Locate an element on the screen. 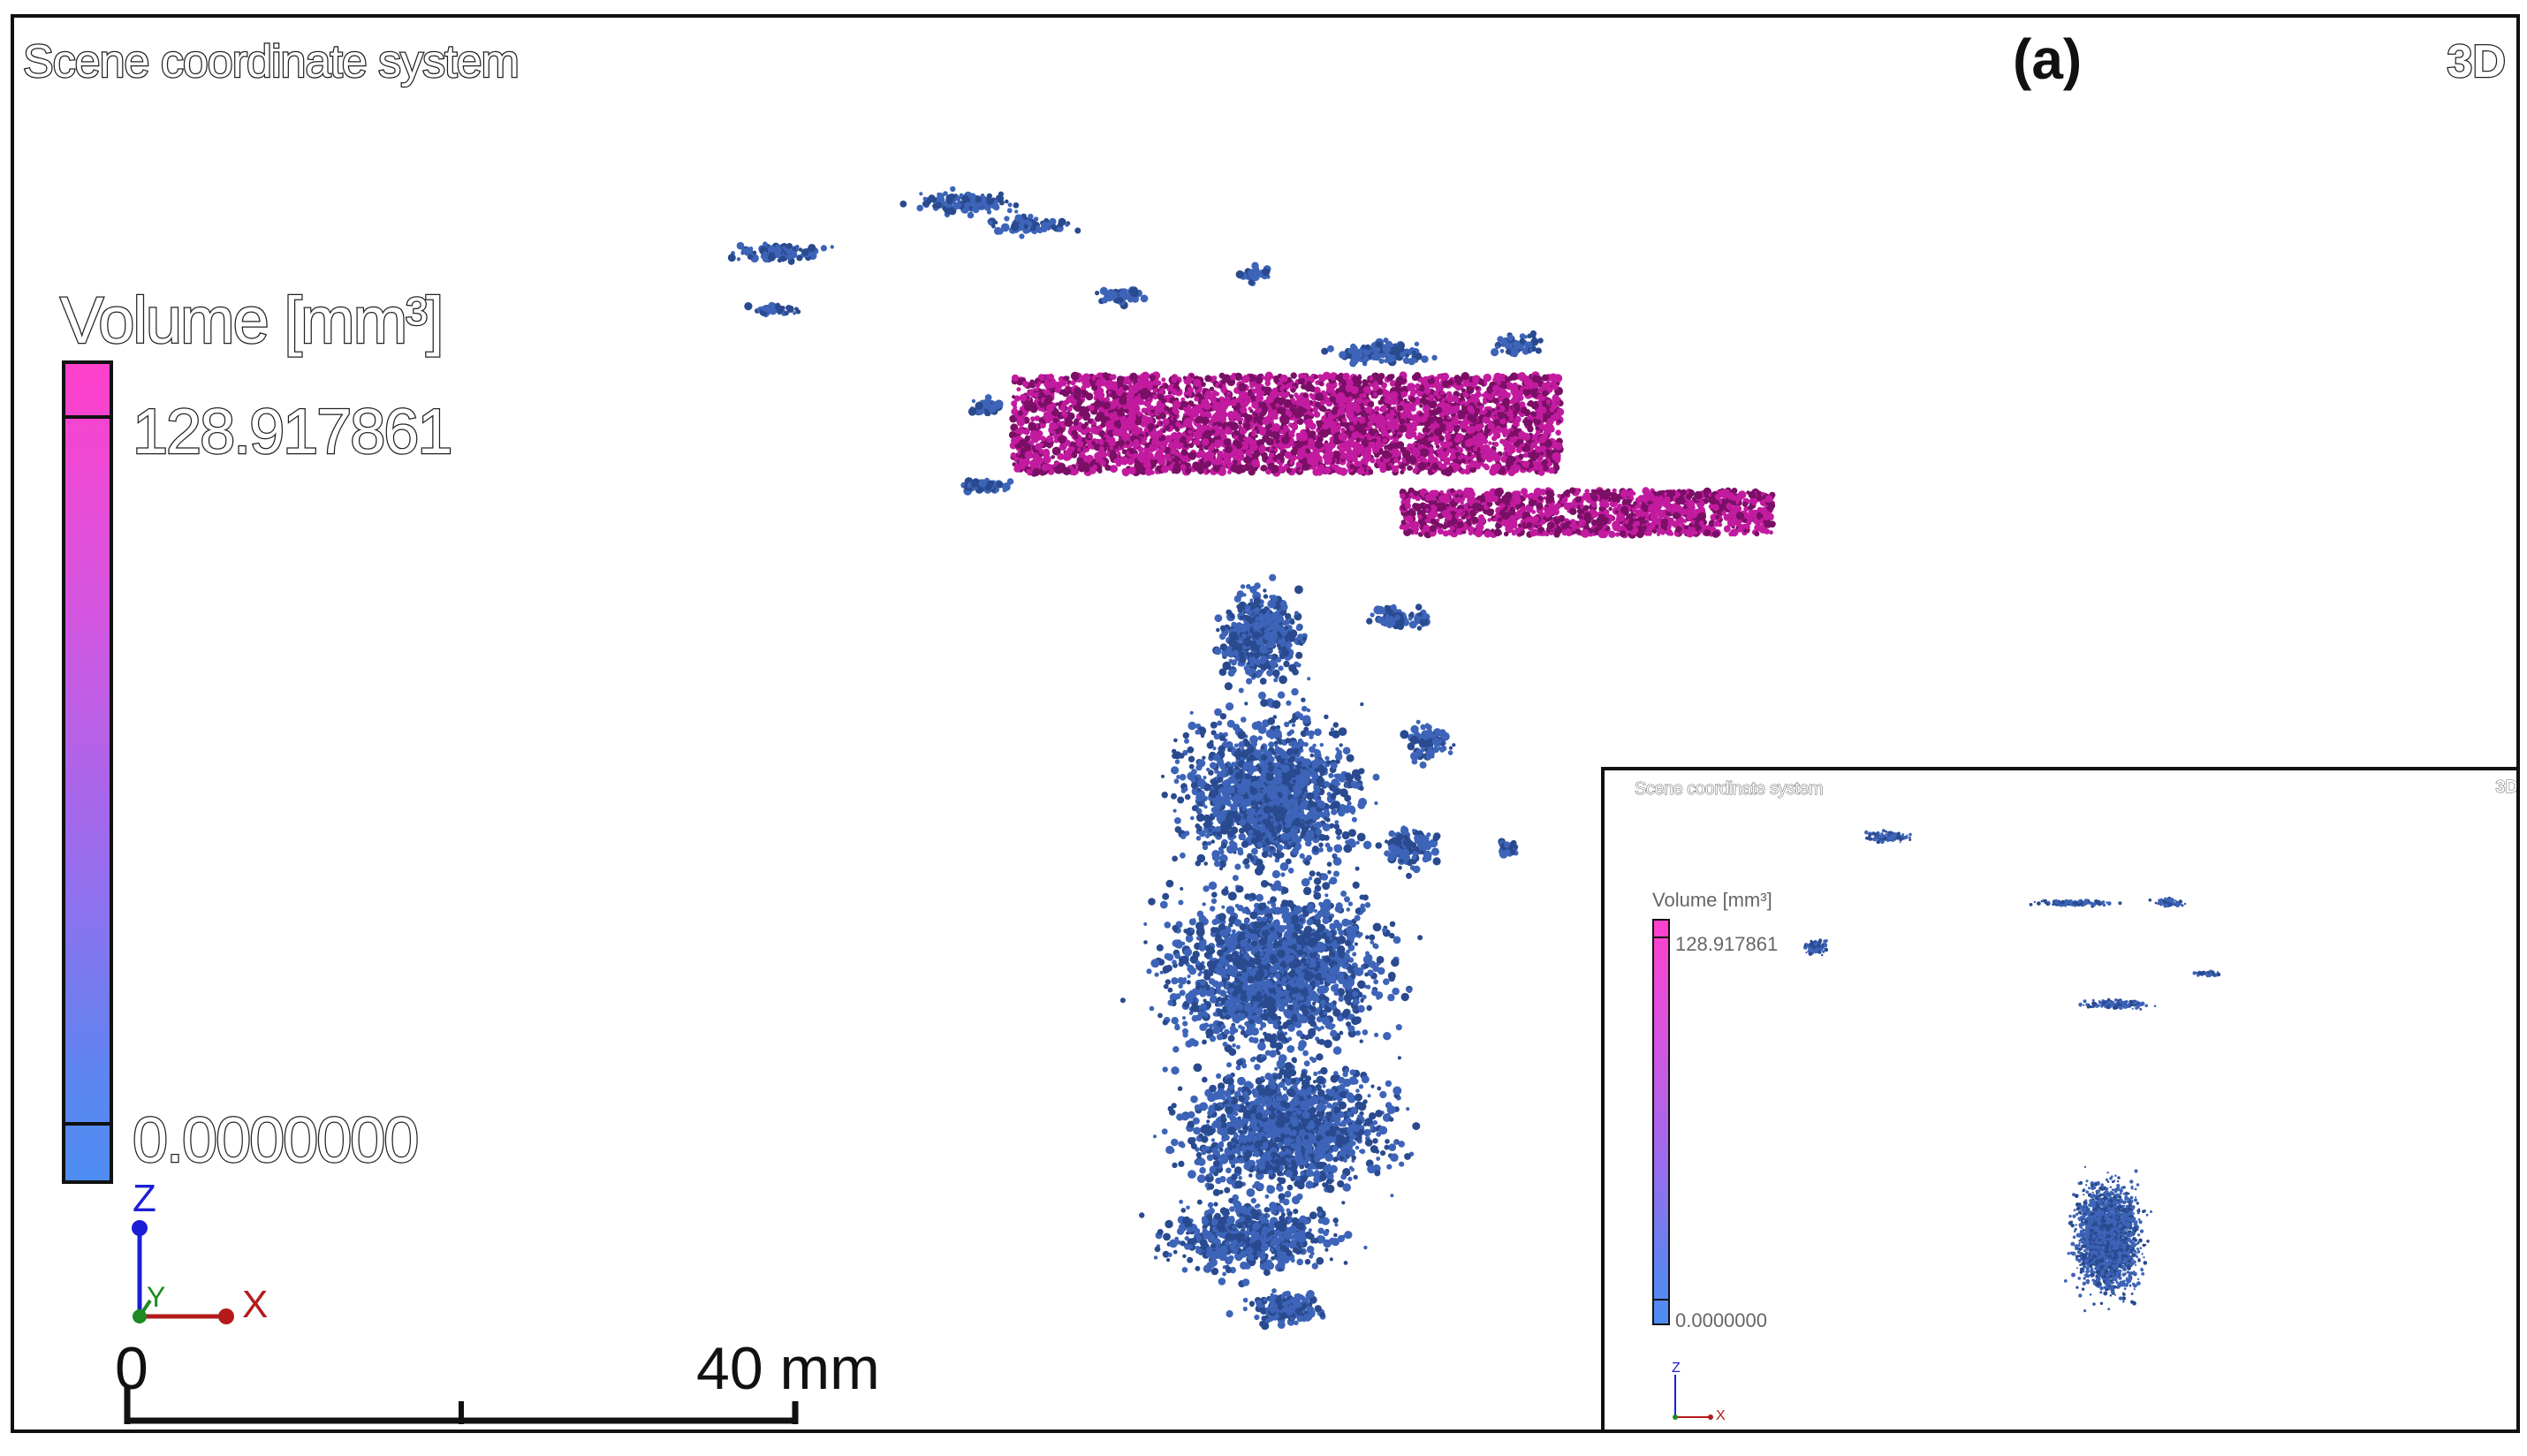  axis-x-label: X is located at coordinates (256, 1304).